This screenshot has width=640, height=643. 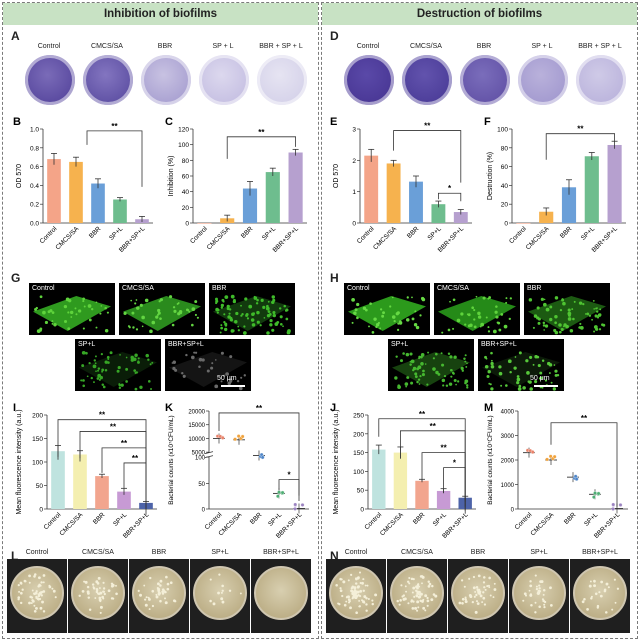 What do you see at coordinates (107, 46) in the screenshot?
I see `well-label: CMCS/SA` at bounding box center [107, 46].